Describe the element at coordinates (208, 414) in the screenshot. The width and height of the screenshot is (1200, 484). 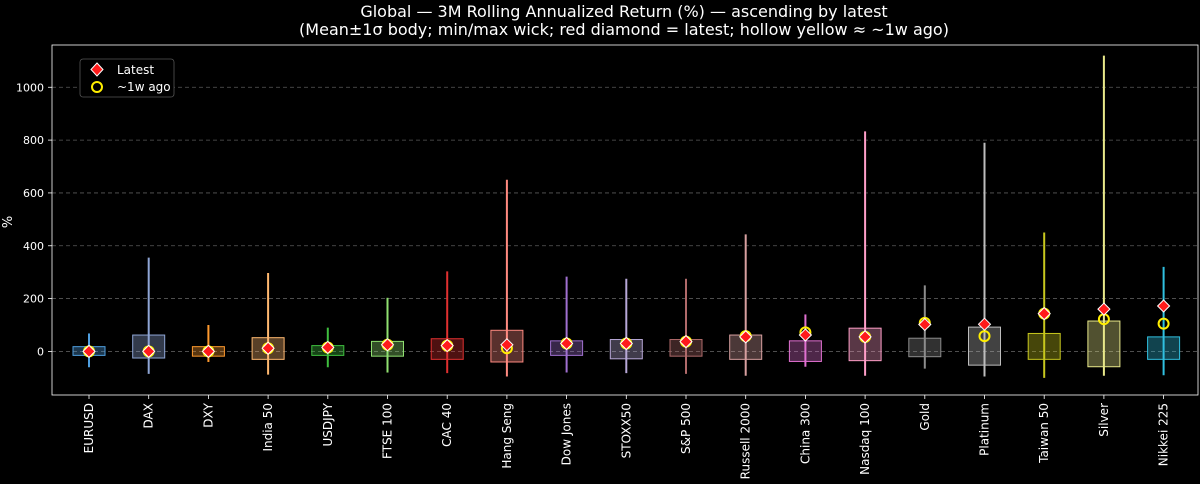
I see `x-tick-label: DXY` at that location.